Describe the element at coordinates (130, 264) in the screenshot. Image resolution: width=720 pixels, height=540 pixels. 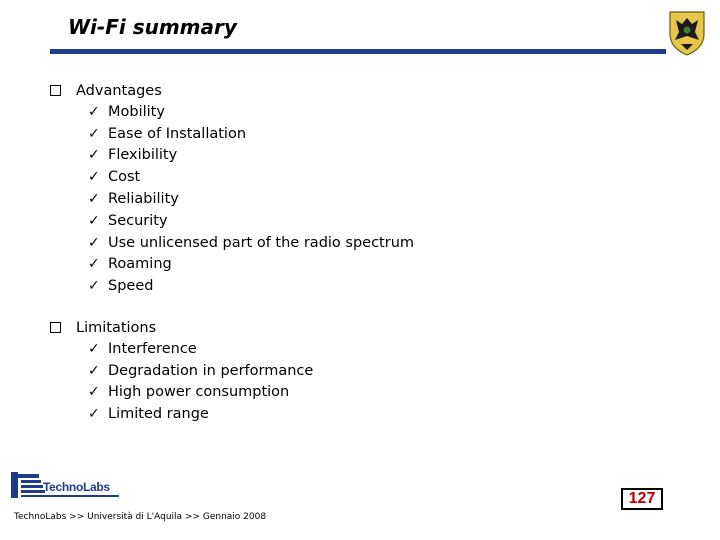
I see `list-item: ✓ Roaming` at that location.